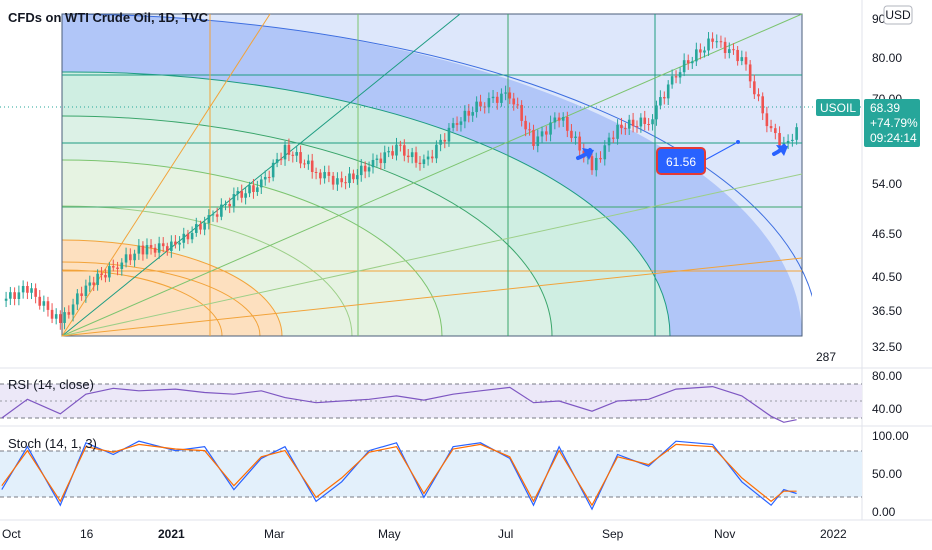  Describe the element at coordinates (424, 534) in the screenshot. I see `time-axis: Oct 16 2021 Mar May Jul Sep Nov 2022` at that location.